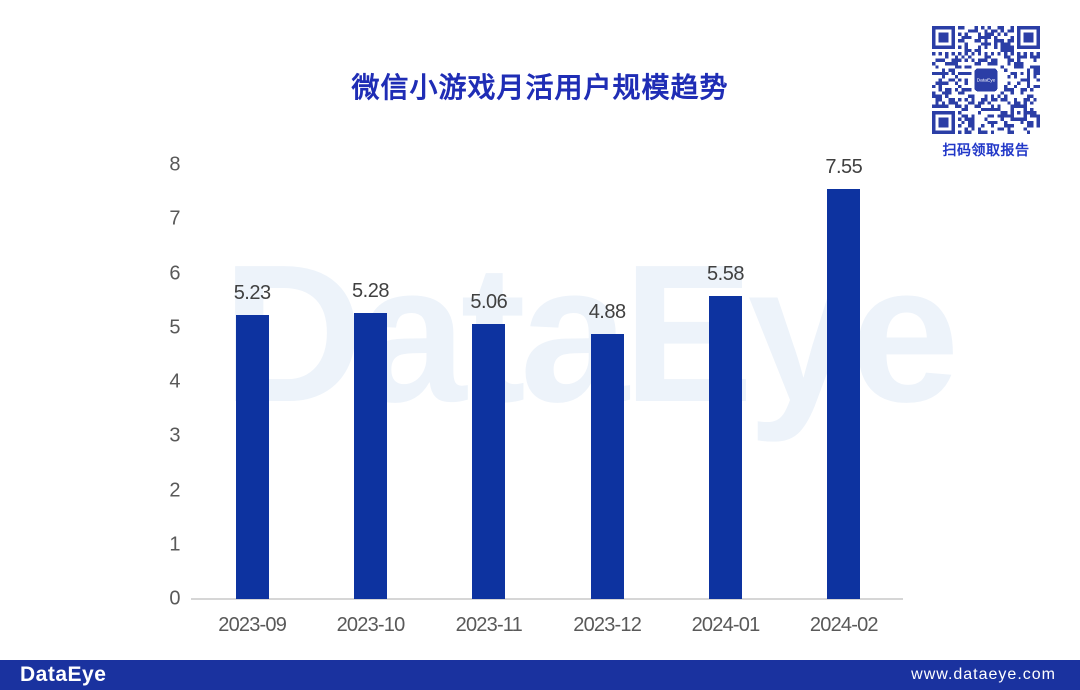 The height and width of the screenshot is (690, 1080). I want to click on qr-code: DataEye, so click(986, 80).